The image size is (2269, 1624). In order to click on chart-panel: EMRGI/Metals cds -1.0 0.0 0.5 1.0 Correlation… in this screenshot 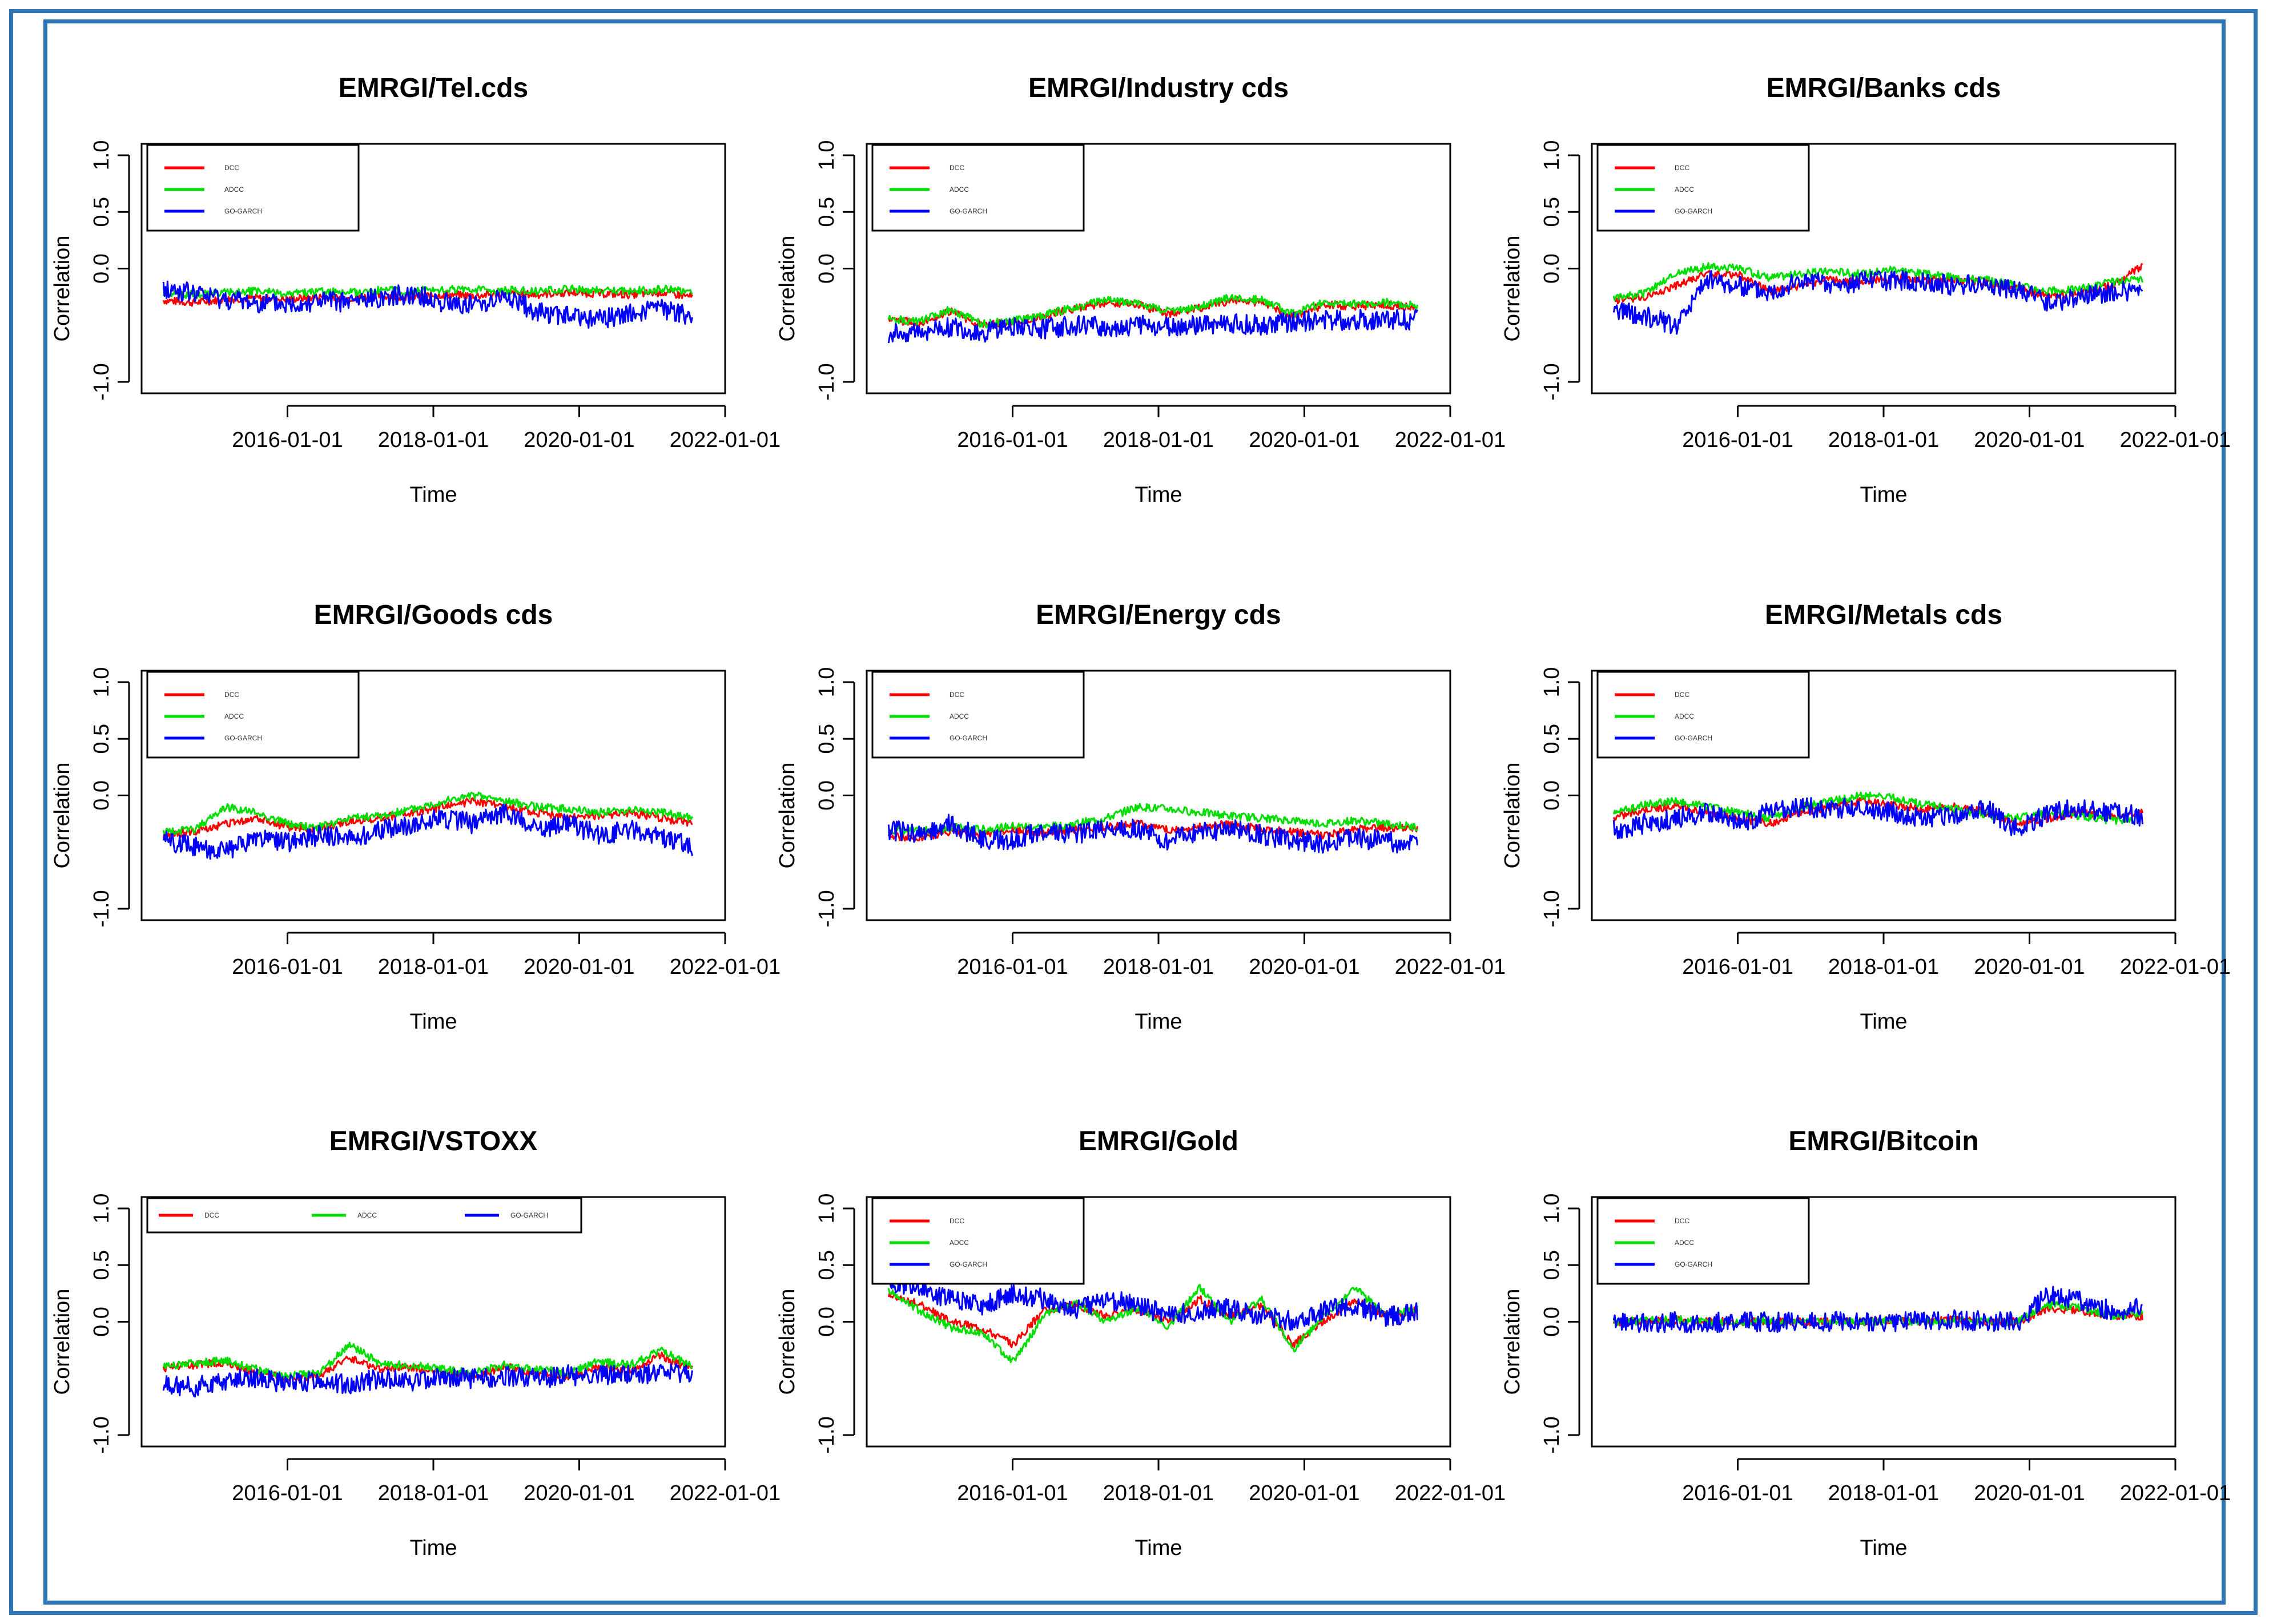, I will do `click(1865, 817)`.